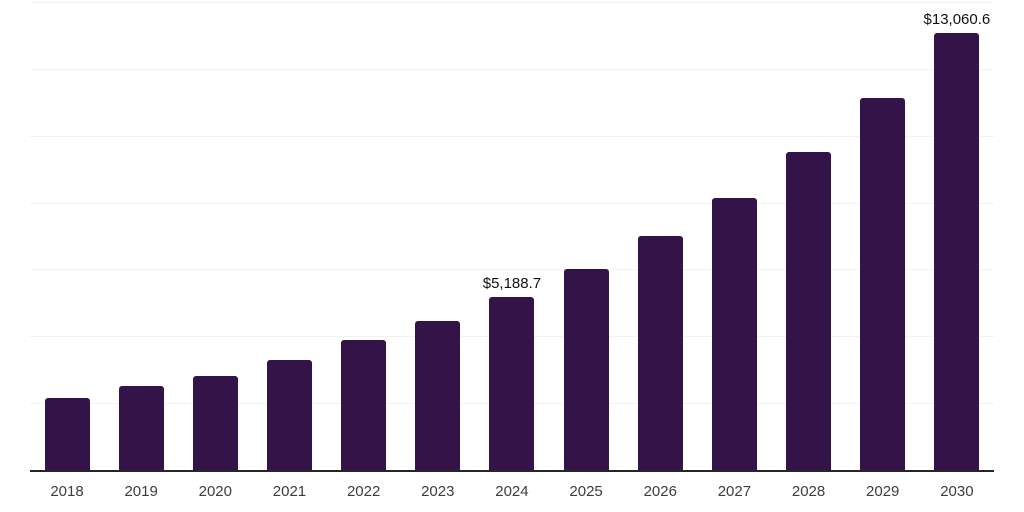 The image size is (1024, 512). I want to click on data-label-2024: $5,188.7, so click(512, 283).